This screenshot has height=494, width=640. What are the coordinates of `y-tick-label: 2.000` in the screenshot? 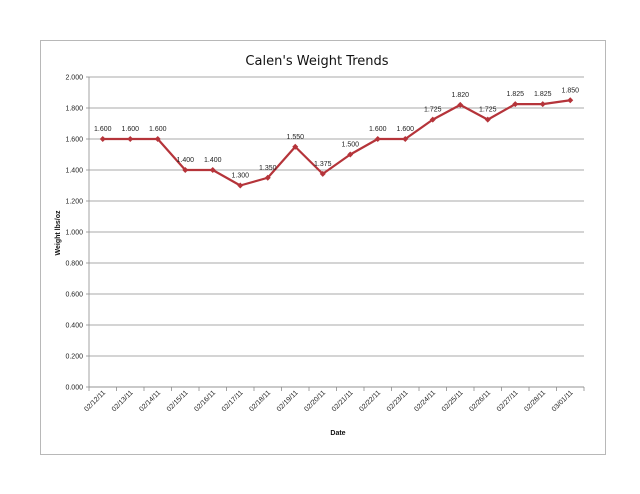 It's located at (74, 78).